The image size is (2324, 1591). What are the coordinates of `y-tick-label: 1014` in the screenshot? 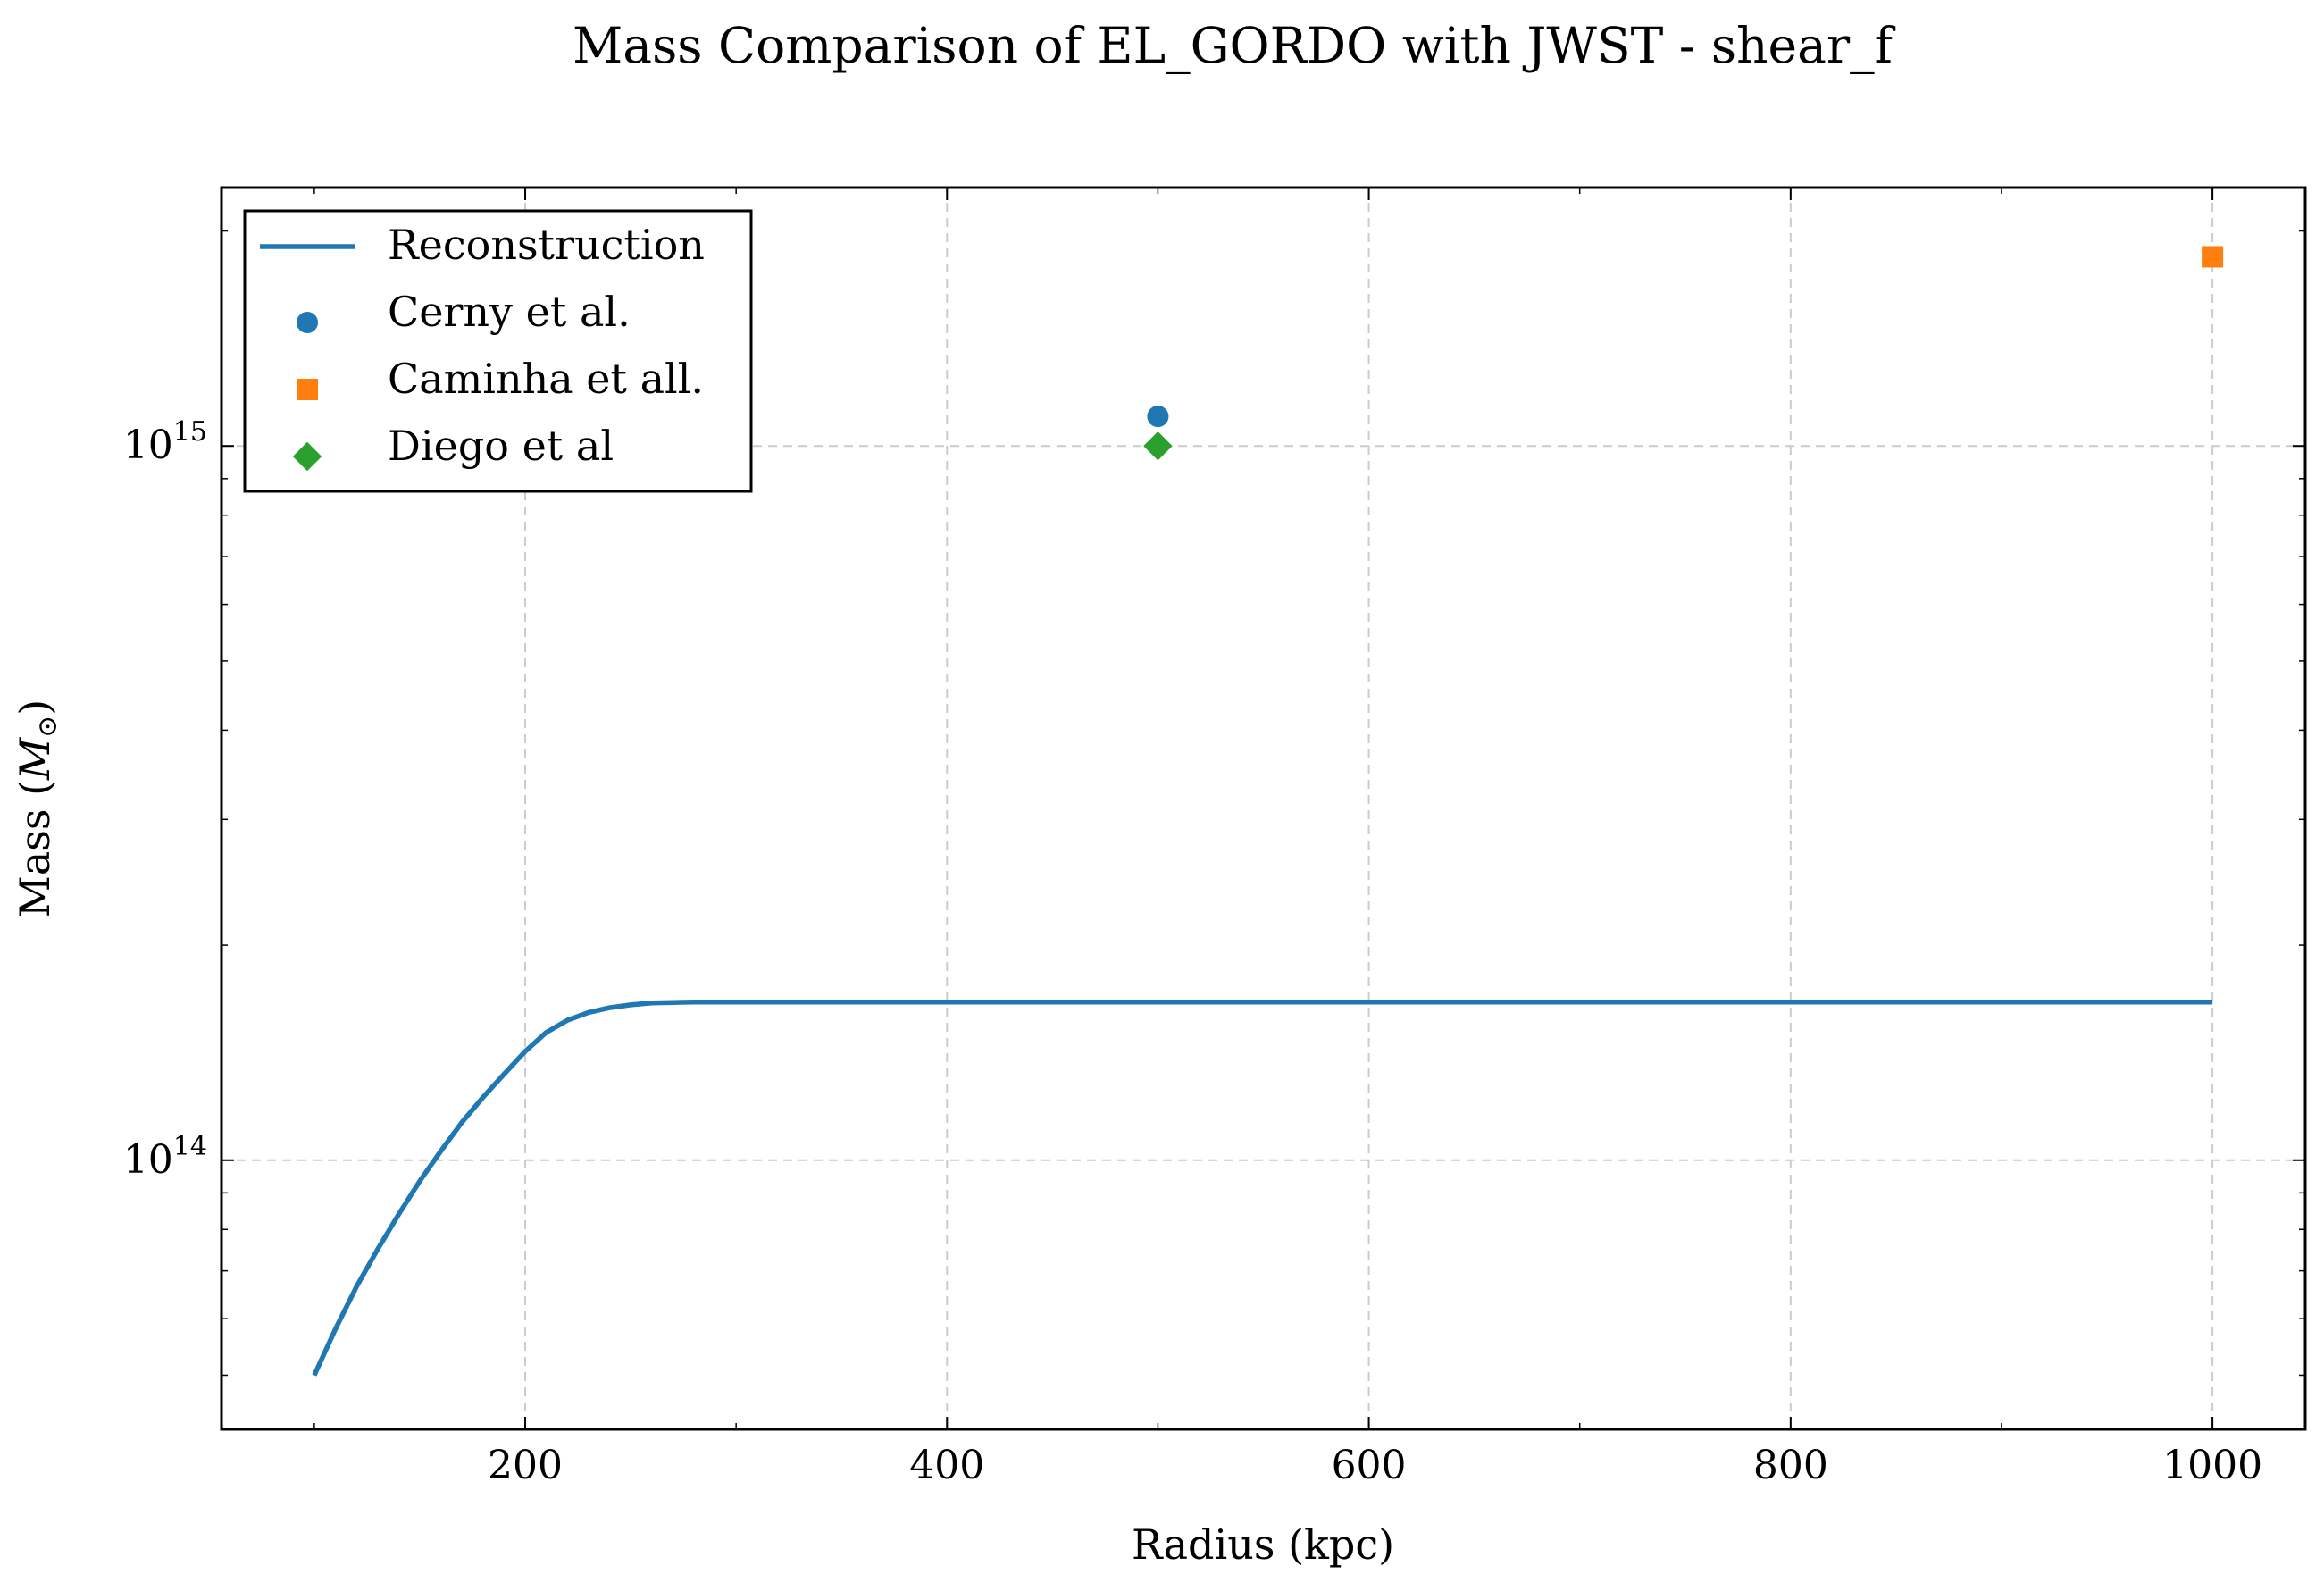 It's located at (165, 1157).